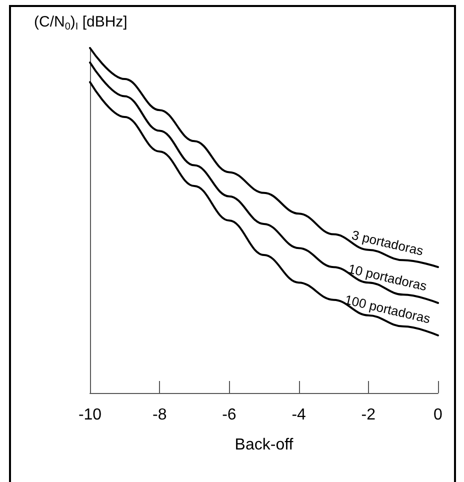 This screenshot has width=464, height=482. What do you see at coordinates (438, 415) in the screenshot?
I see `x-tick-label: 0` at bounding box center [438, 415].